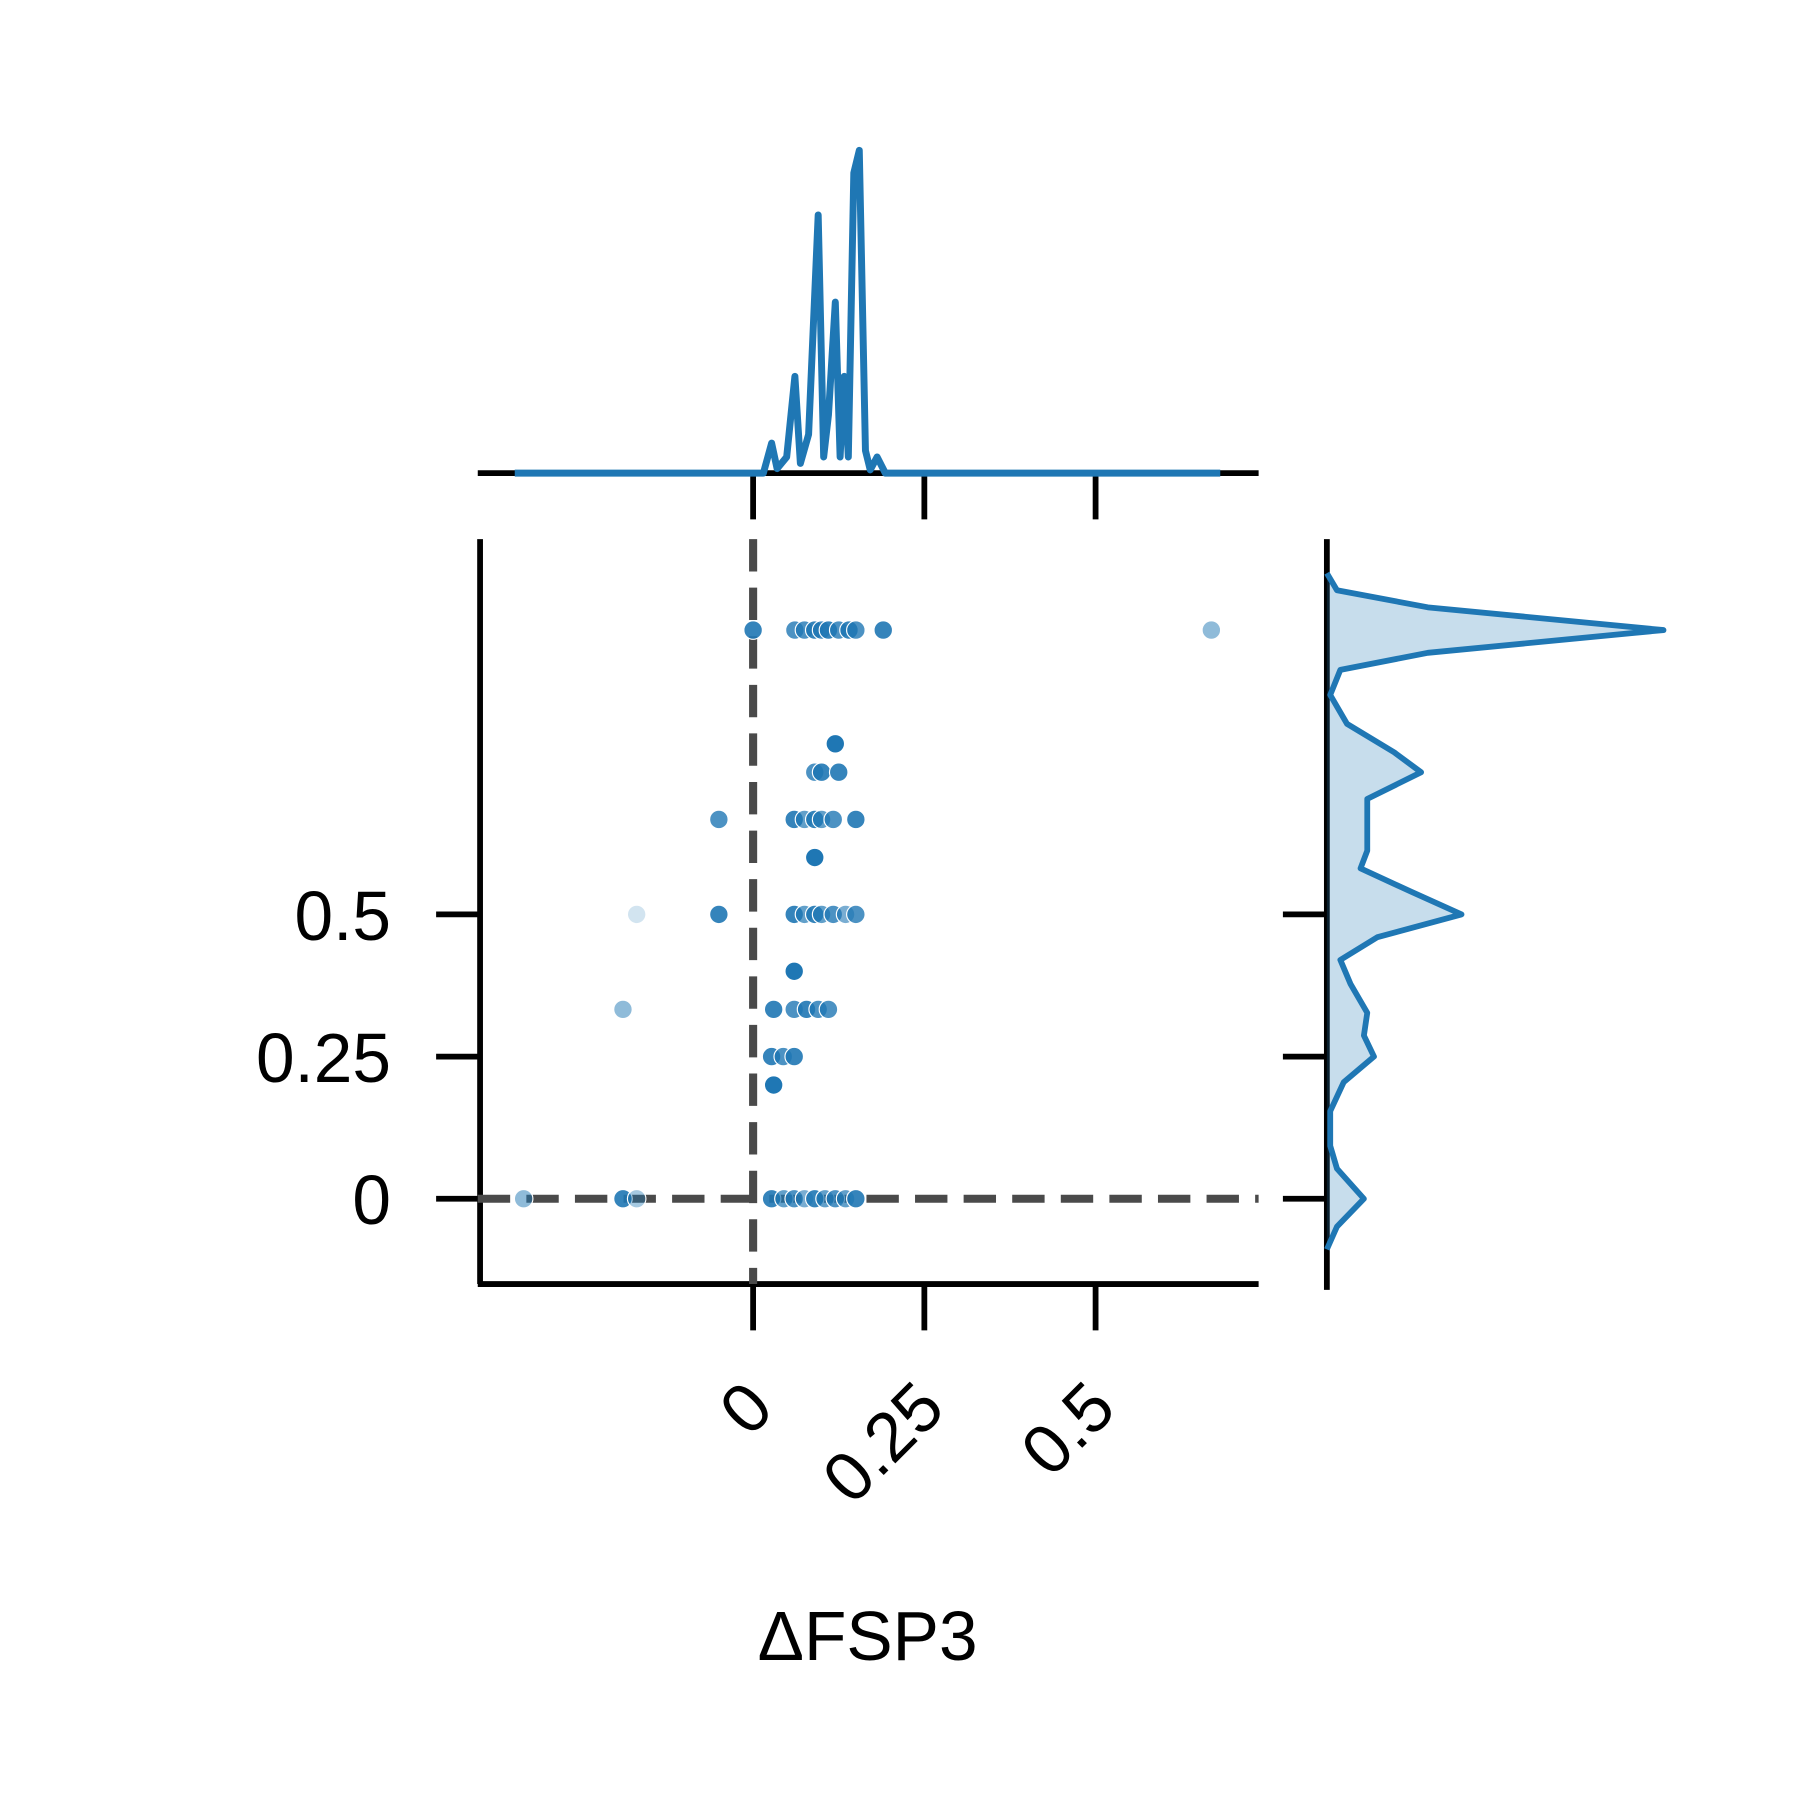  Describe the element at coordinates (371, 1200) in the screenshot. I see `y-tick-label: 0` at that location.